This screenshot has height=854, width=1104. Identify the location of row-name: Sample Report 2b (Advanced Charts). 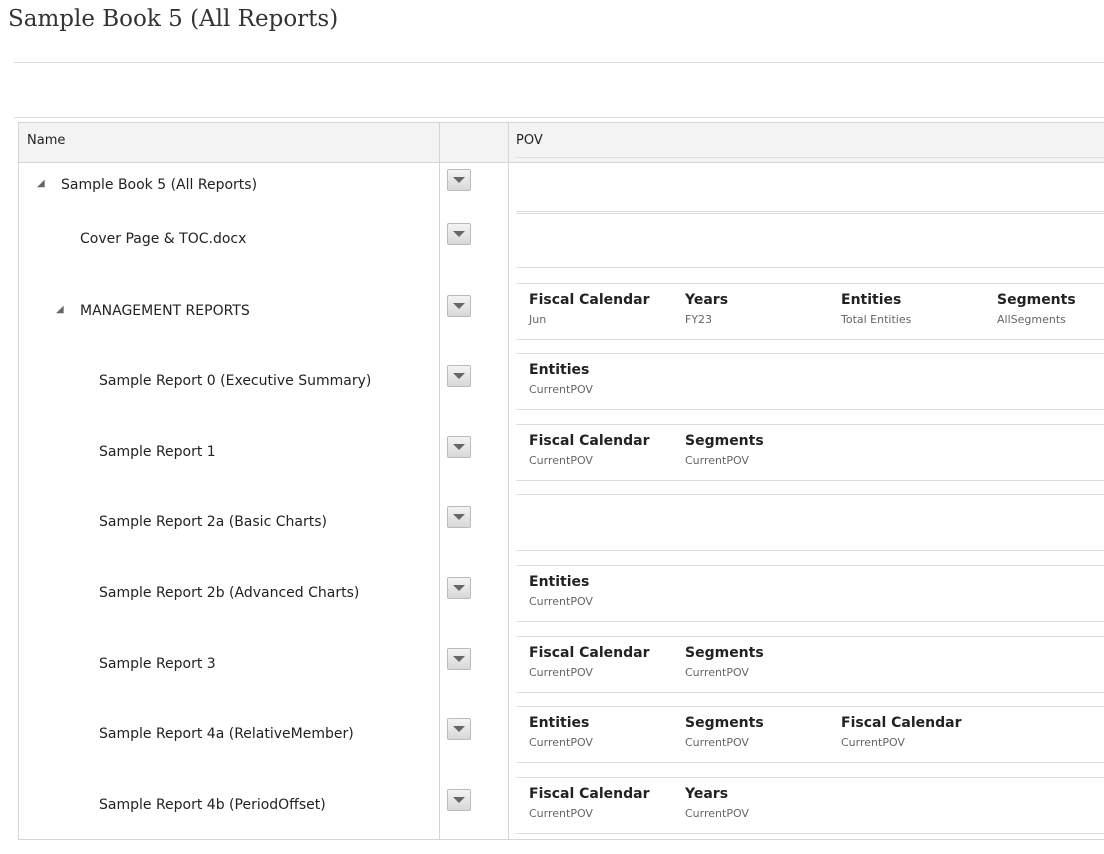
(229, 593).